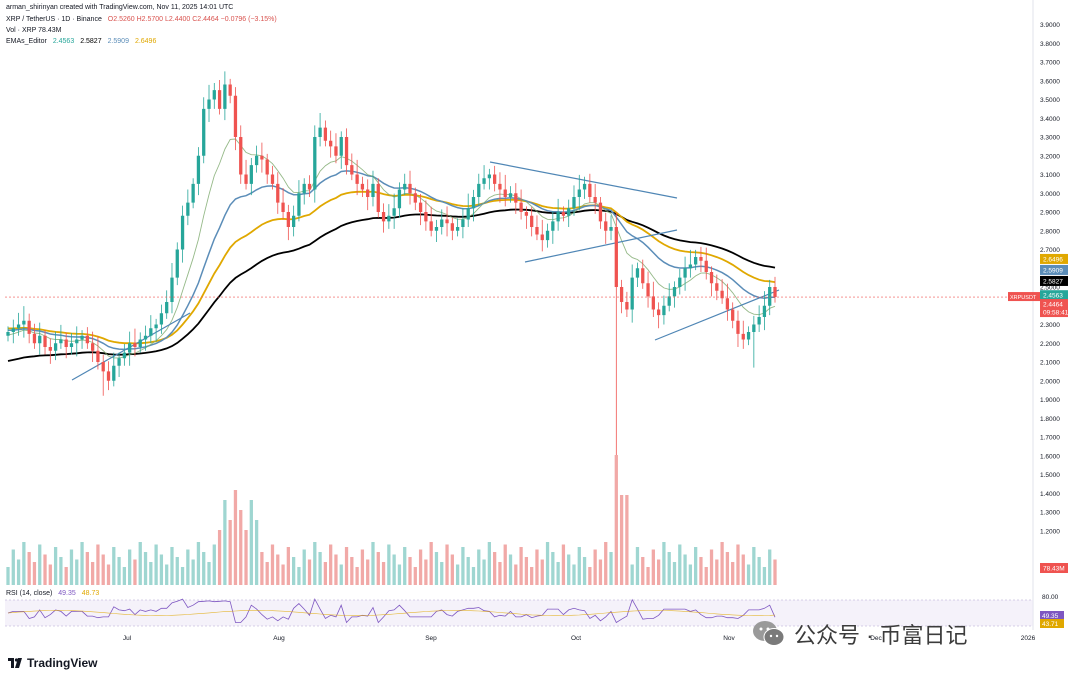 The height and width of the screenshot is (685, 1080). What do you see at coordinates (1050, 400) in the screenshot?
I see `price-tick-label: 1.9000` at bounding box center [1050, 400].